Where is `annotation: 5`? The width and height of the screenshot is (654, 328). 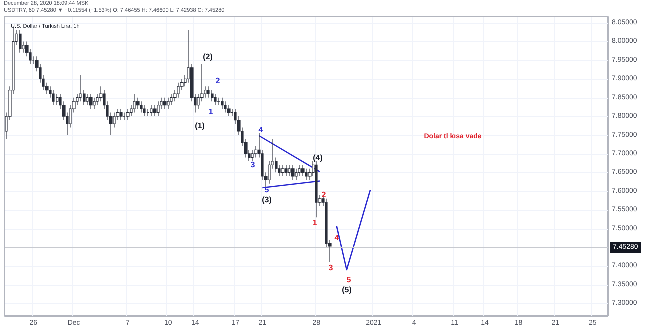
annotation: 5 is located at coordinates (349, 280).